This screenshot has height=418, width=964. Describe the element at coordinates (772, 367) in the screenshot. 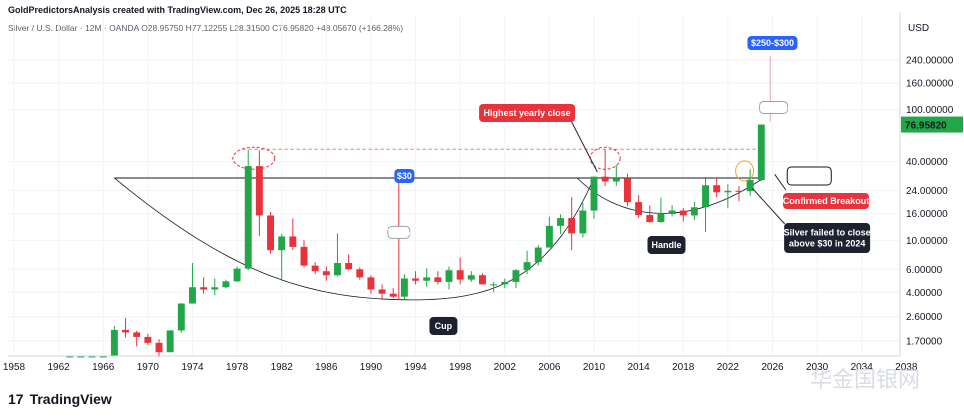

I see `x-tick-label: 2026` at that location.